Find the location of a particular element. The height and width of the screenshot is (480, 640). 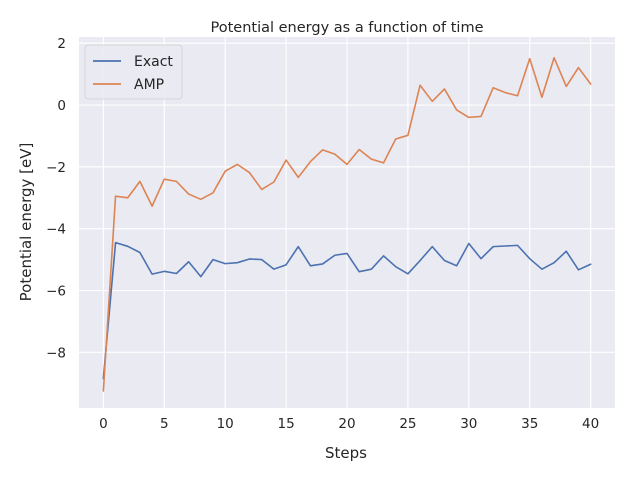

x-tick-label: 5 is located at coordinates (164, 424).